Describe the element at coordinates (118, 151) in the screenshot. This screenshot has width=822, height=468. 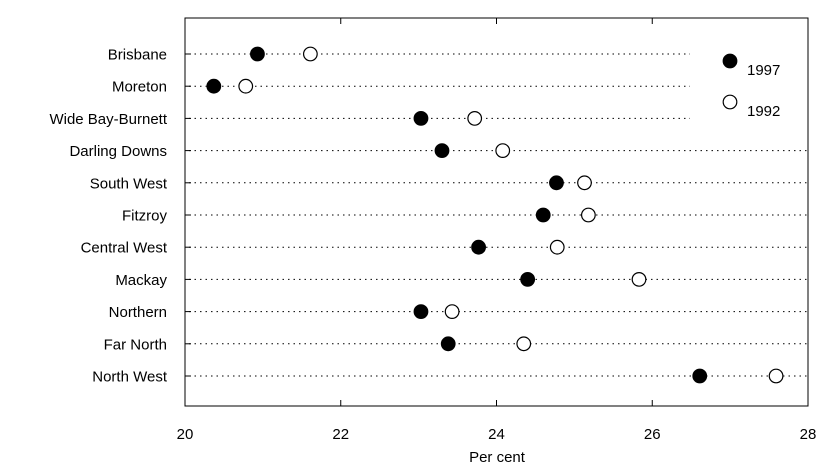
I see `category-label: Darling Downs` at that location.